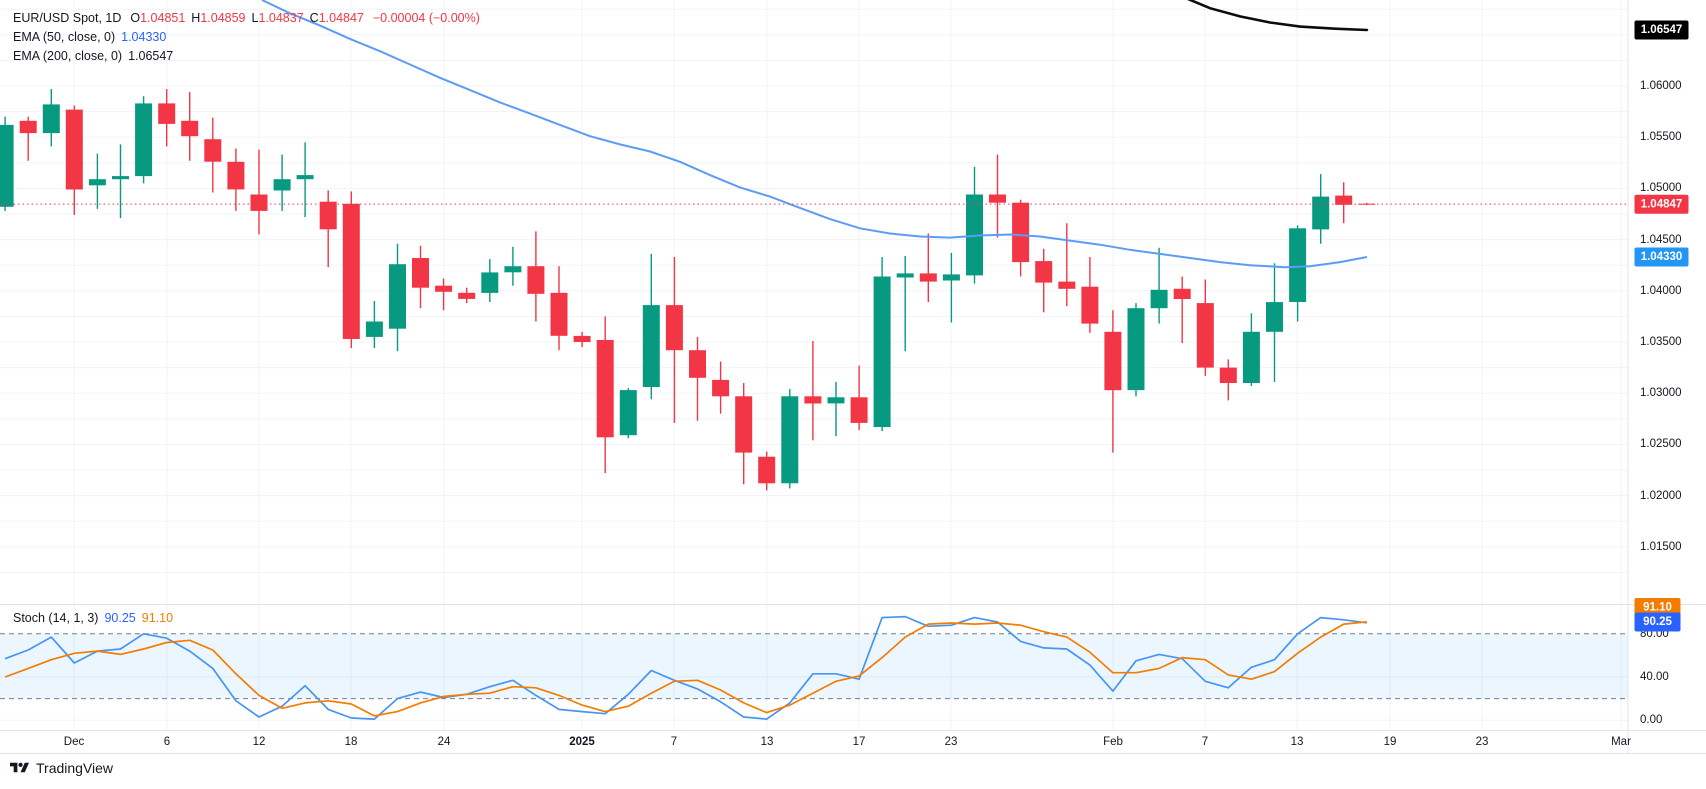  What do you see at coordinates (218, 17) in the screenshot?
I see `high-readout: H1.04859` at bounding box center [218, 17].